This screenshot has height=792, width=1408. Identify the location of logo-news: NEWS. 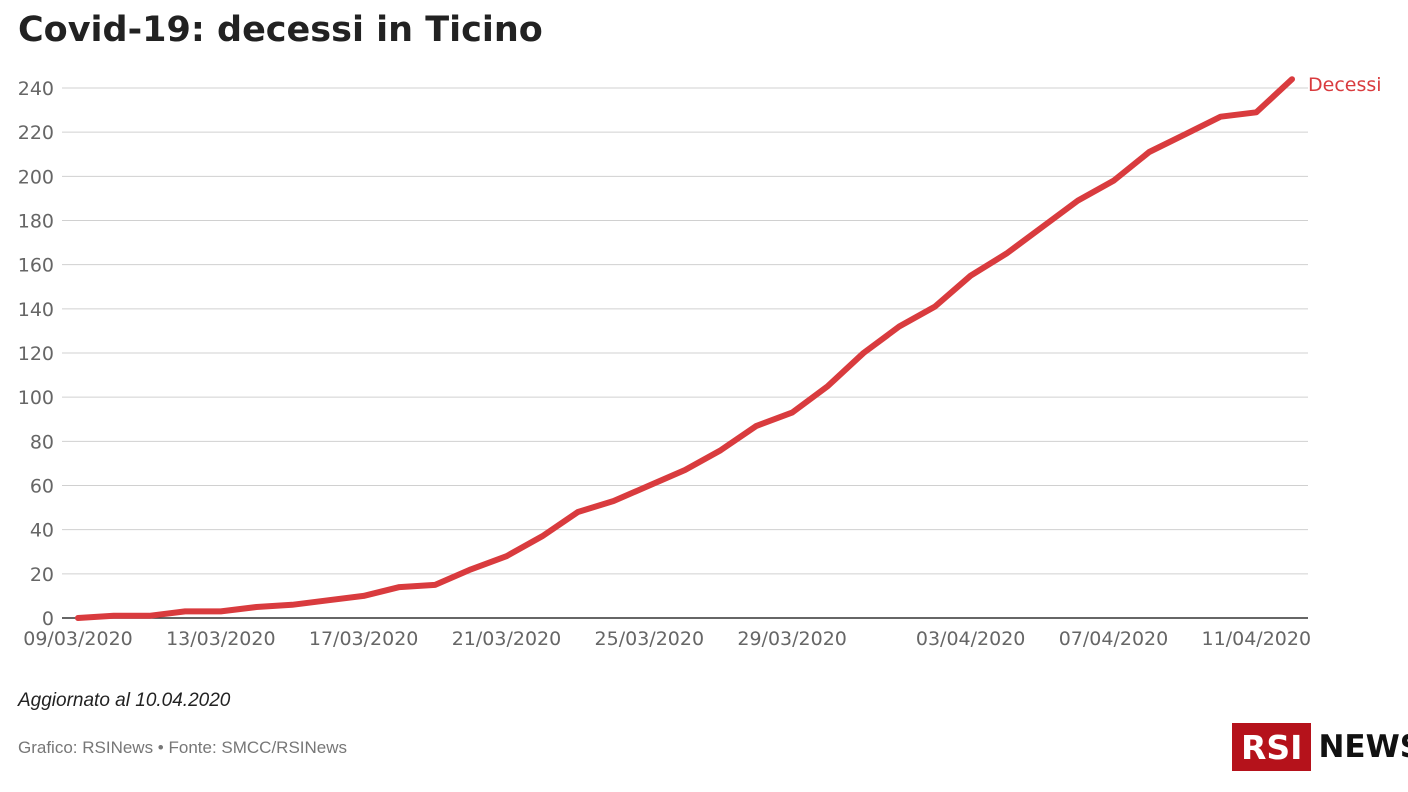
(1363, 747).